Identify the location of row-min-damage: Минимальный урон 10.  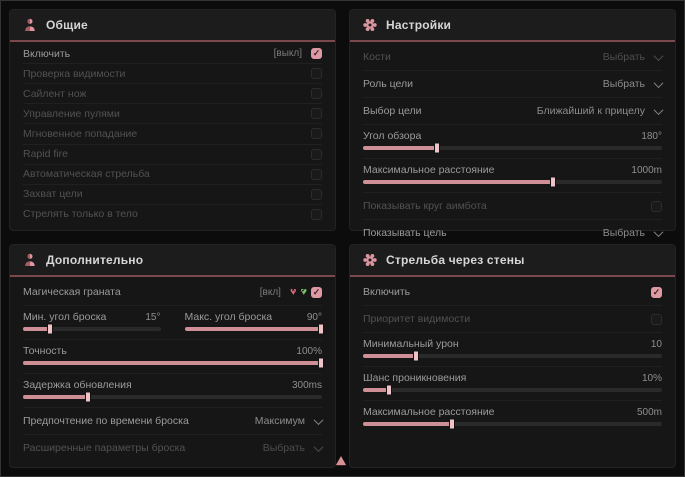
(512, 350).